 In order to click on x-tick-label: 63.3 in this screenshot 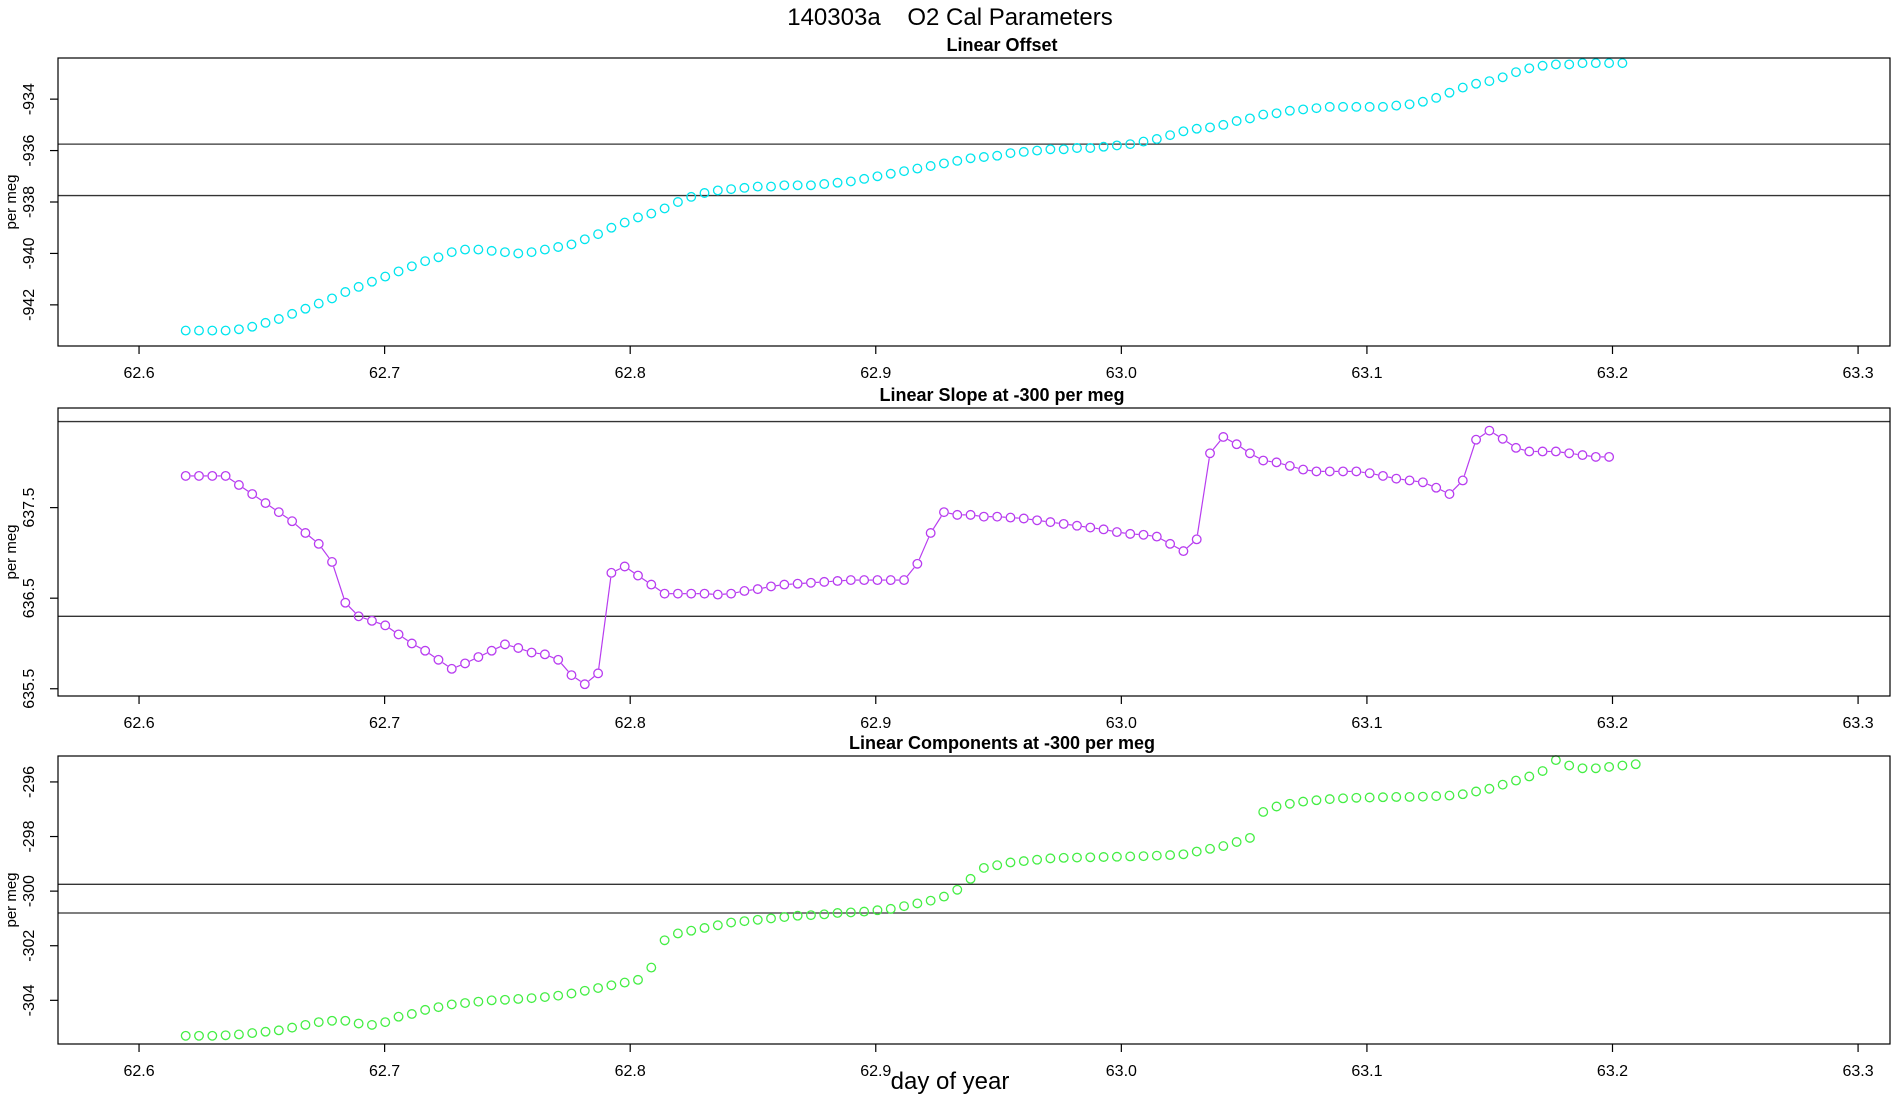, I will do `click(1858, 373)`.